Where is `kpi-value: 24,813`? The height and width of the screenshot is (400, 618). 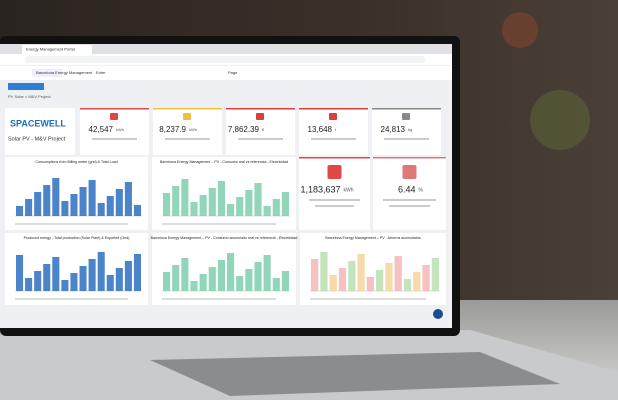
kpi-value: 24,813 is located at coordinates (393, 129).